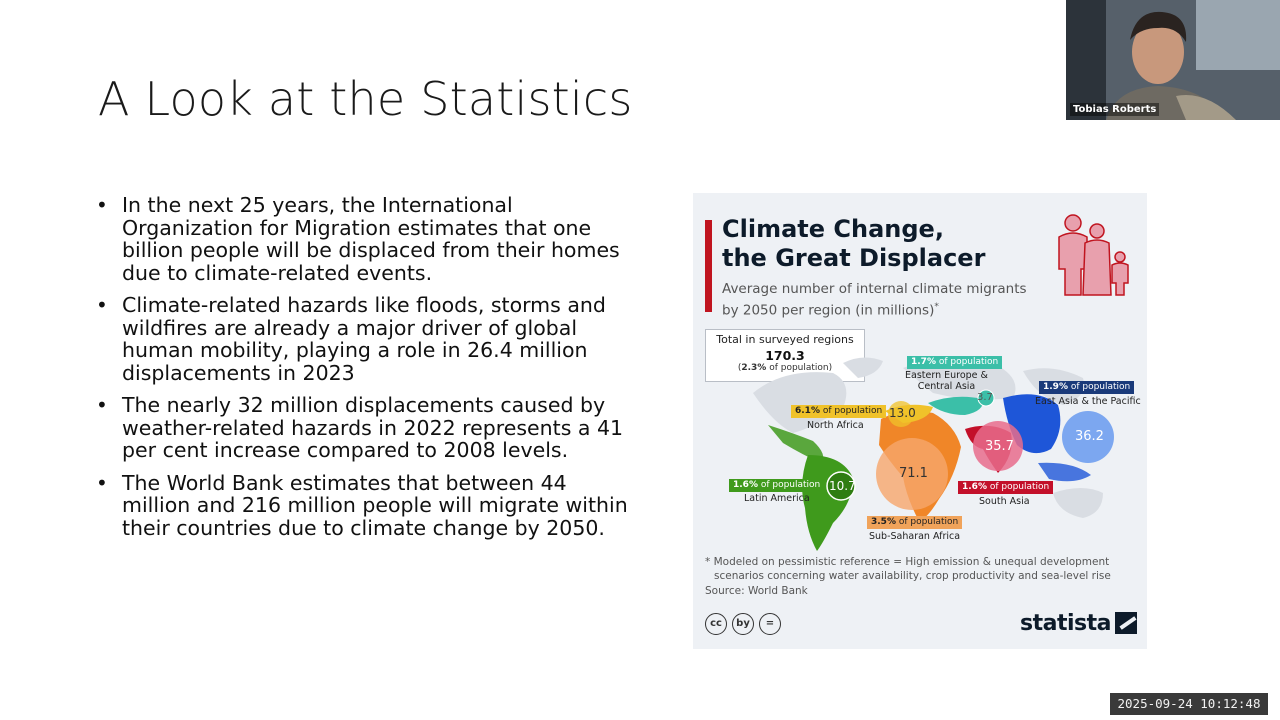  I want to click on bubble-south-asia, so click(998, 446).